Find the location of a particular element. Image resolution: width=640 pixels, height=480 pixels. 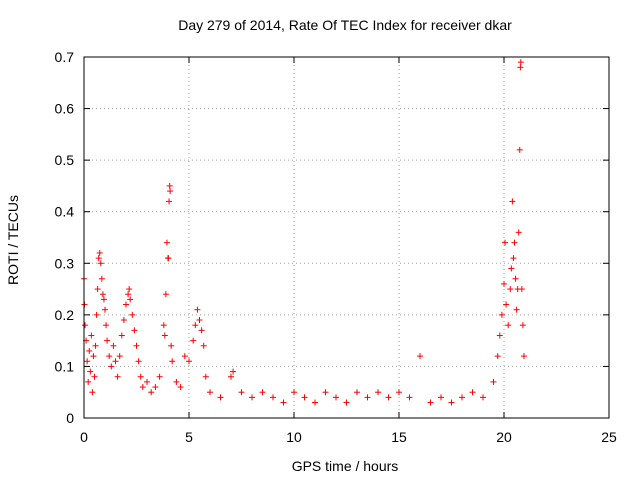

x-tick-label: 25 is located at coordinates (609, 437).